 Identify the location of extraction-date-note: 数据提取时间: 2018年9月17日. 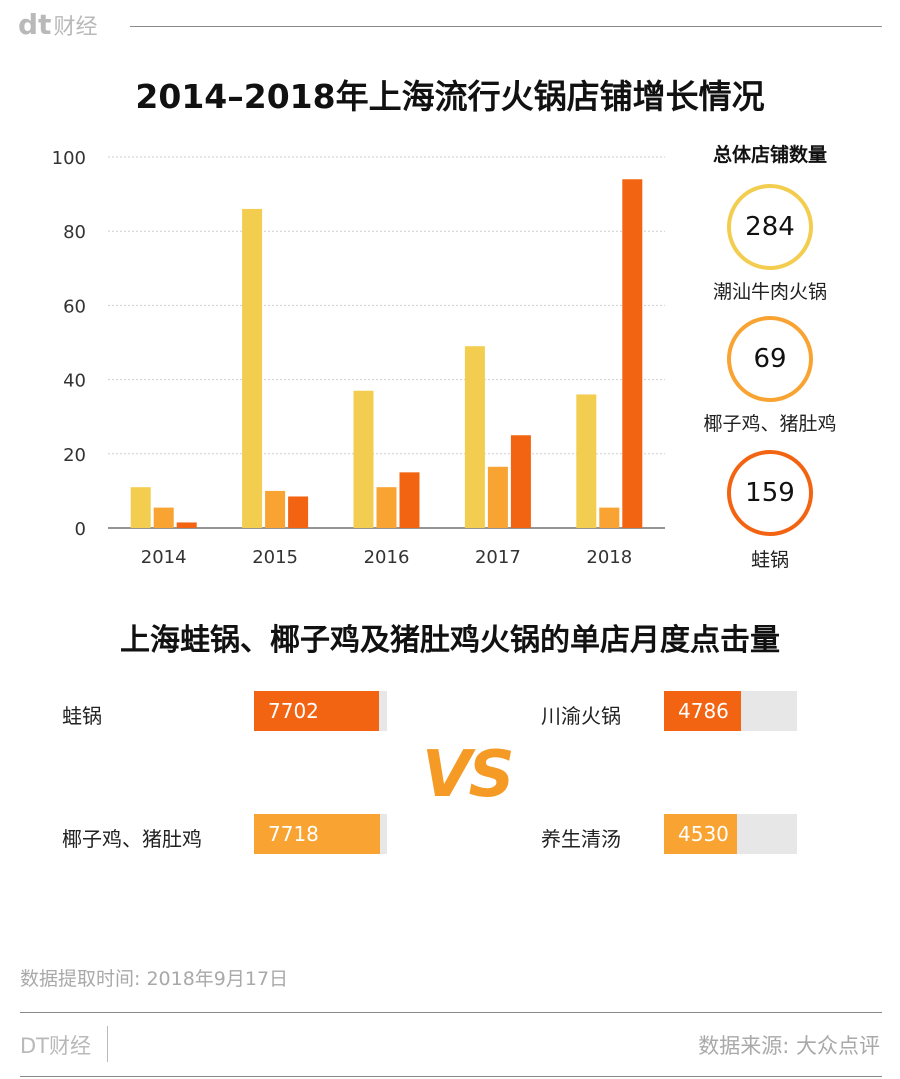
(154, 979).